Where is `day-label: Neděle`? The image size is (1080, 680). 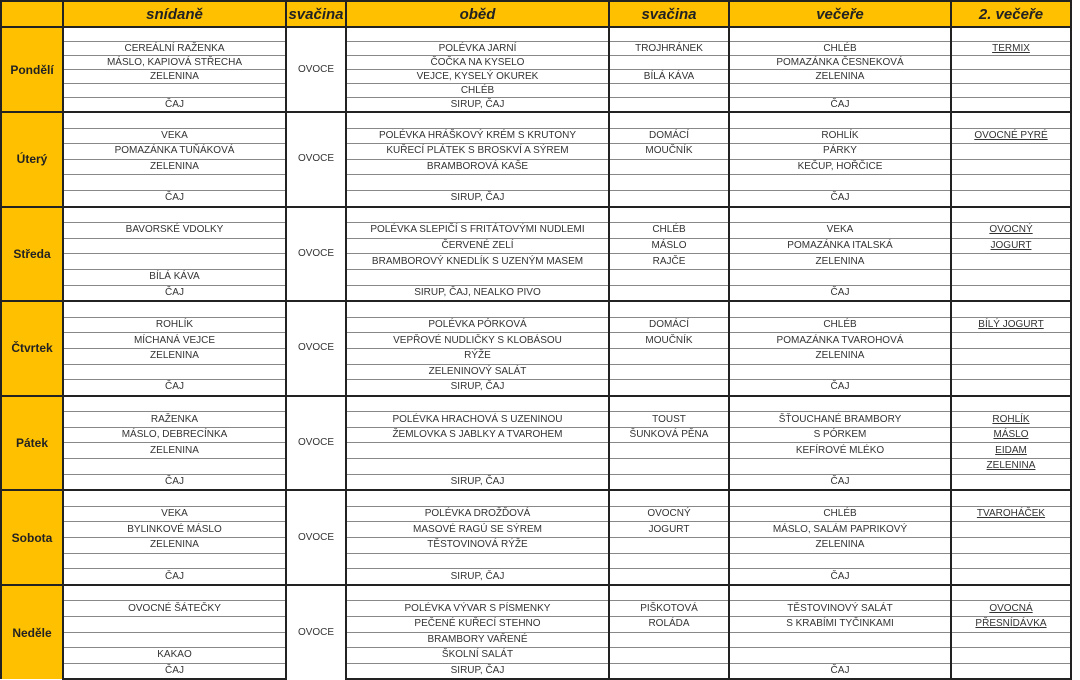 day-label: Neděle is located at coordinates (32, 631).